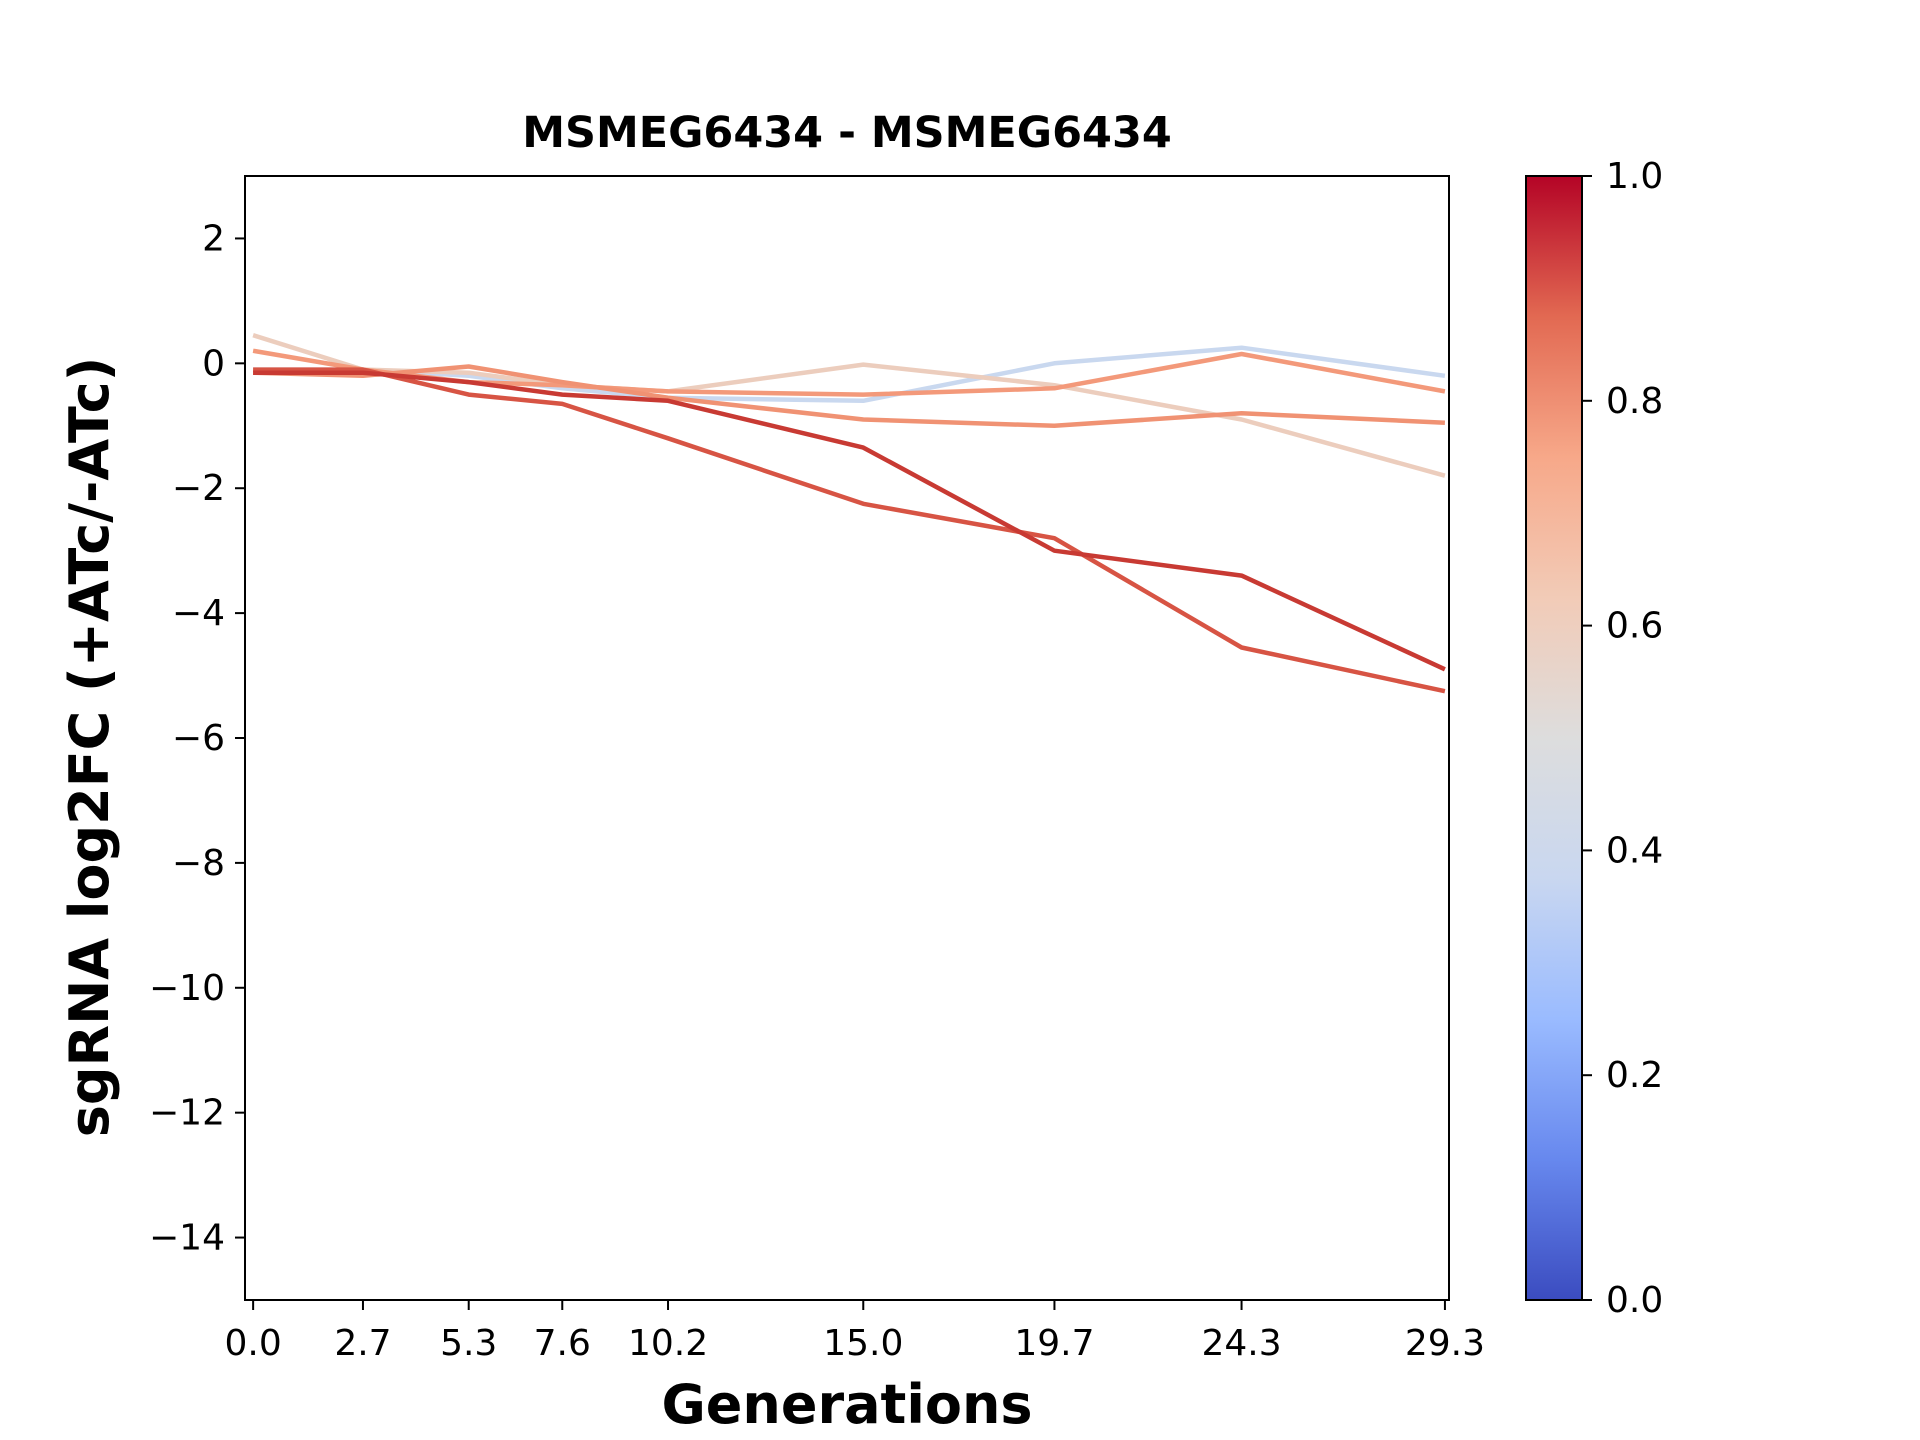 Image resolution: width=1920 pixels, height=1440 pixels. I want to click on colorbar-tick-label: 1.0, so click(1634, 176).